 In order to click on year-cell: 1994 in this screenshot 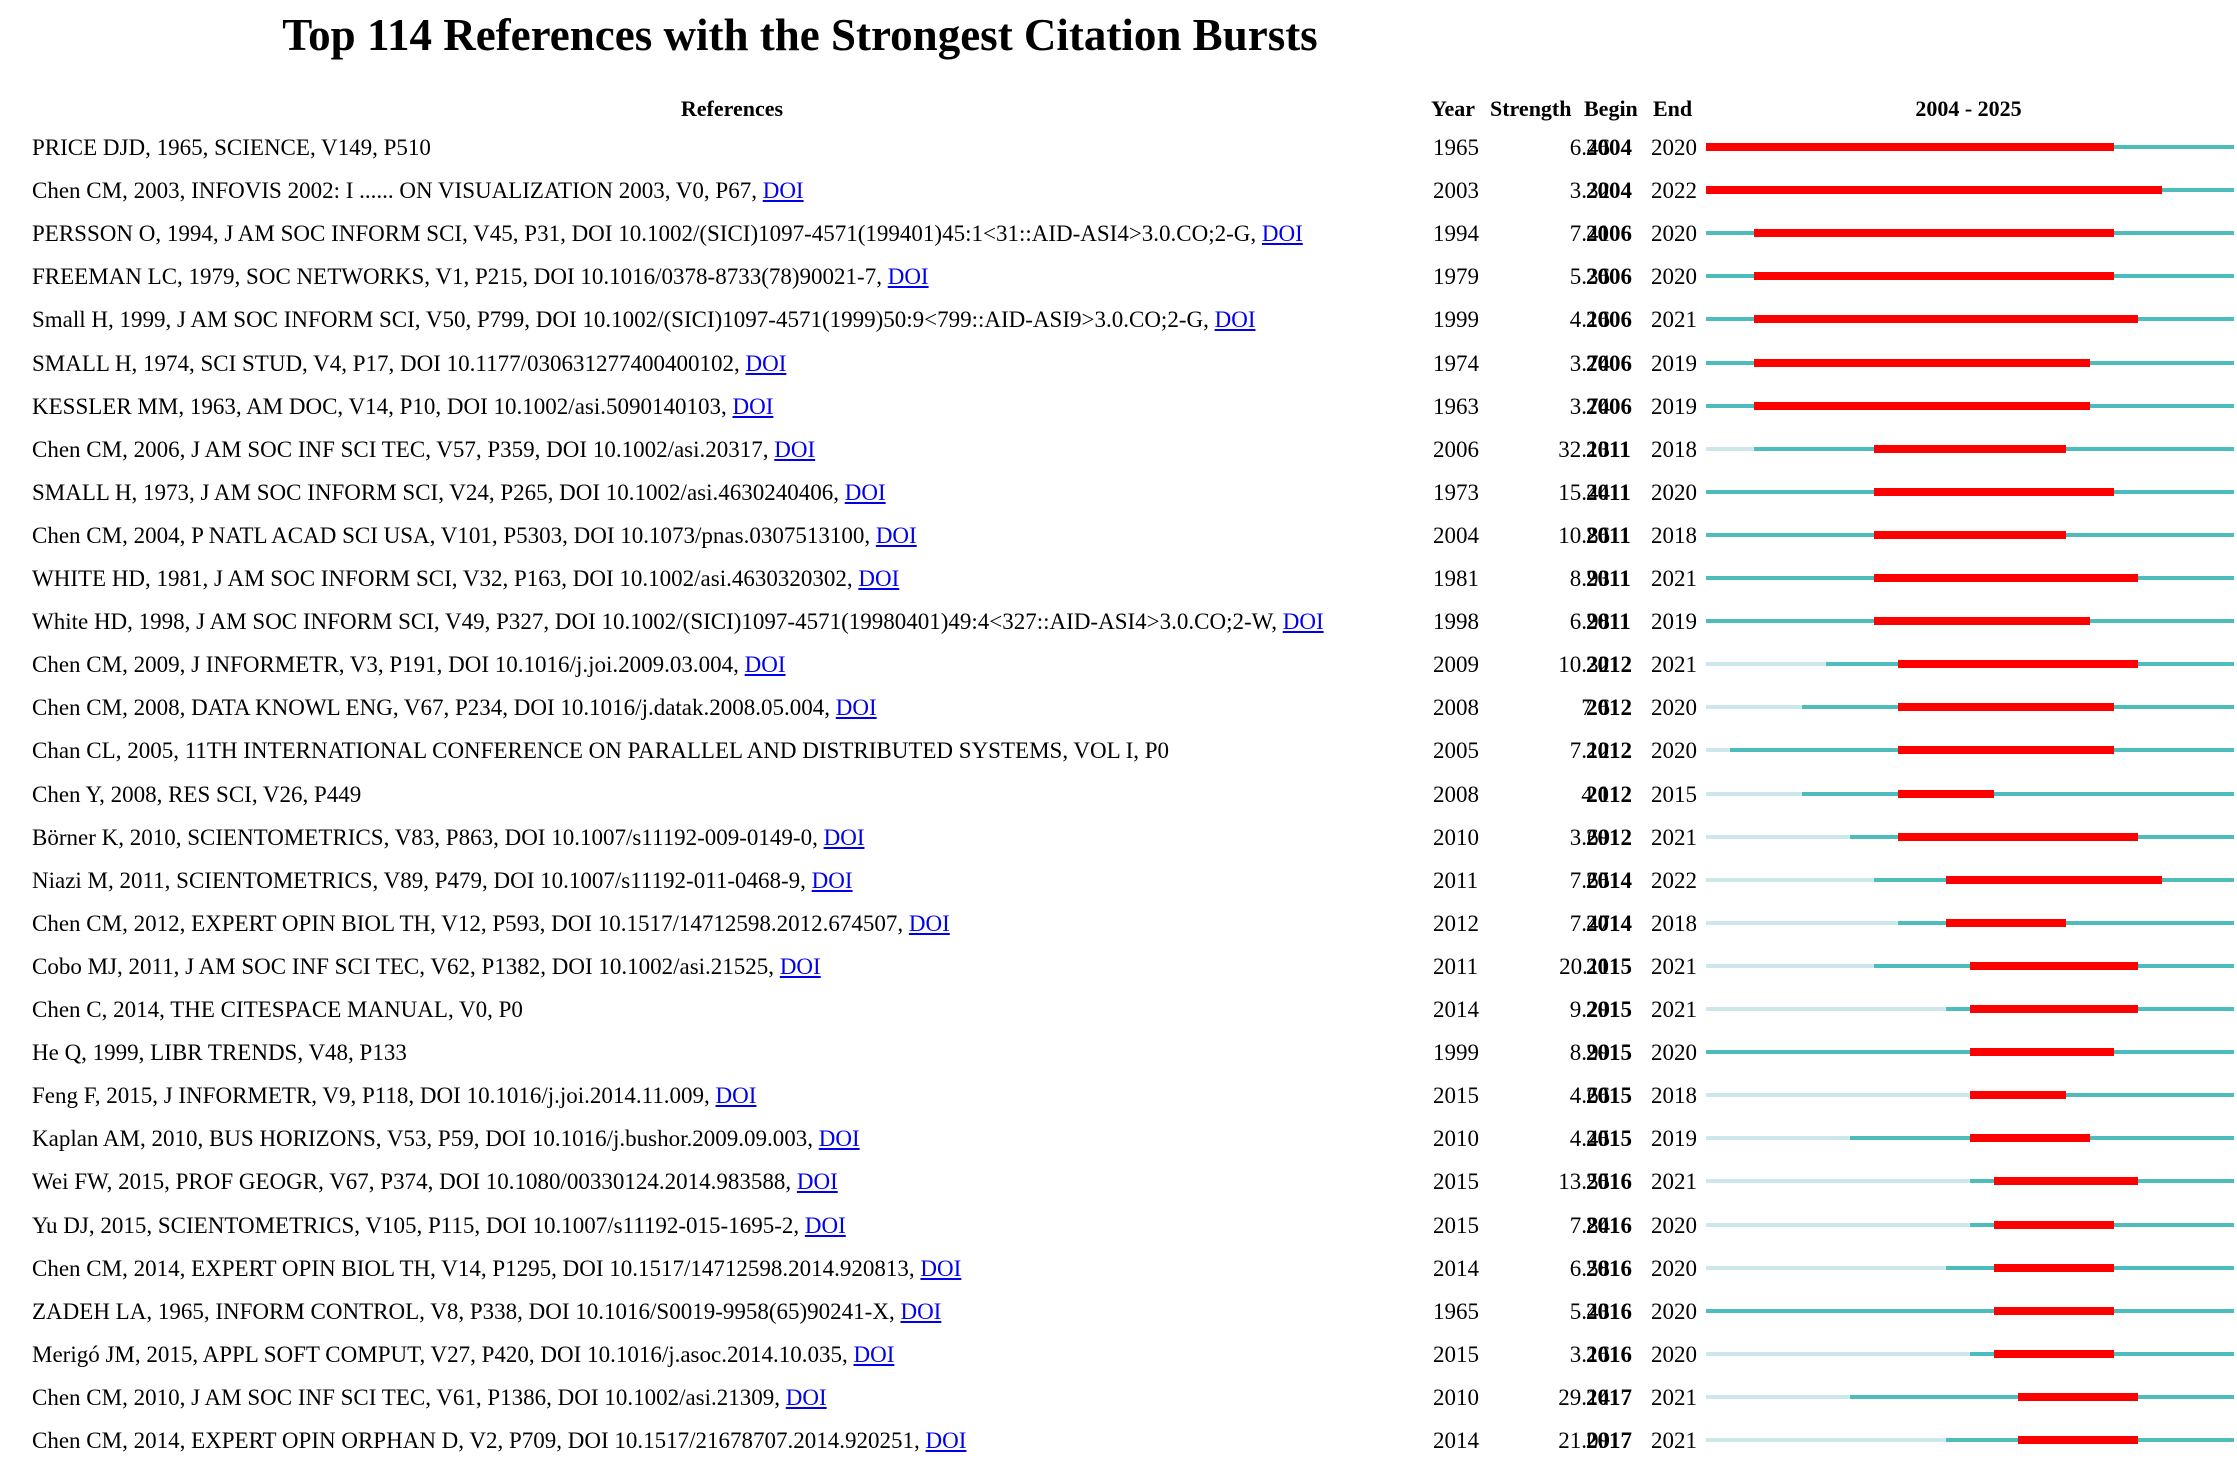, I will do `click(1456, 234)`.